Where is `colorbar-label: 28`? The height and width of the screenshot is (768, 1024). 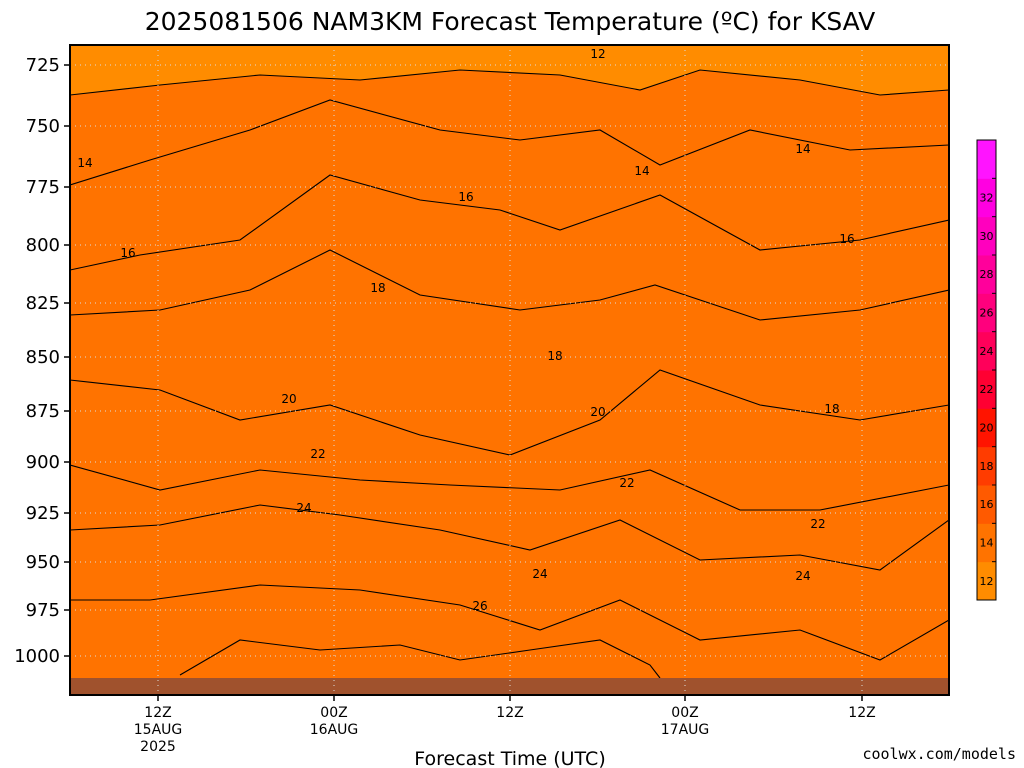
colorbar-label: 28 is located at coordinates (987, 274).